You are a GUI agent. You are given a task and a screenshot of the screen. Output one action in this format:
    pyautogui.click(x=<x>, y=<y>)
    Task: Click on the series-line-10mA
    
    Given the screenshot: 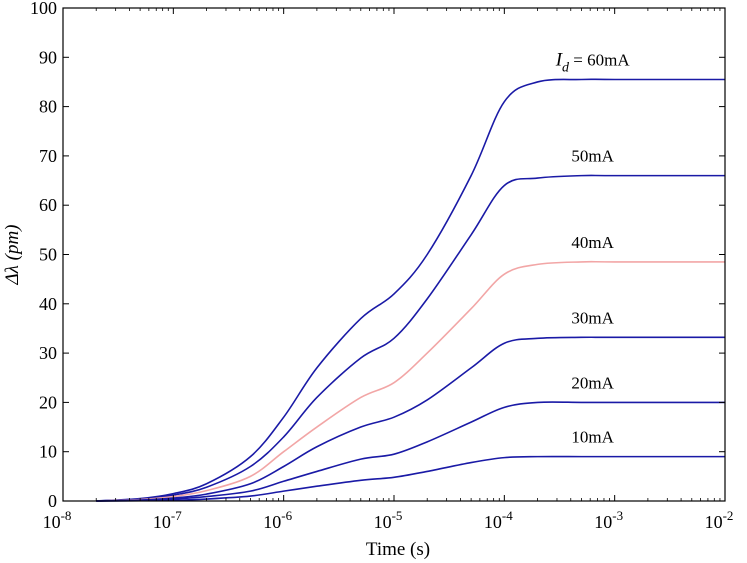 What is the action you would take?
    pyautogui.click(x=410, y=478)
    